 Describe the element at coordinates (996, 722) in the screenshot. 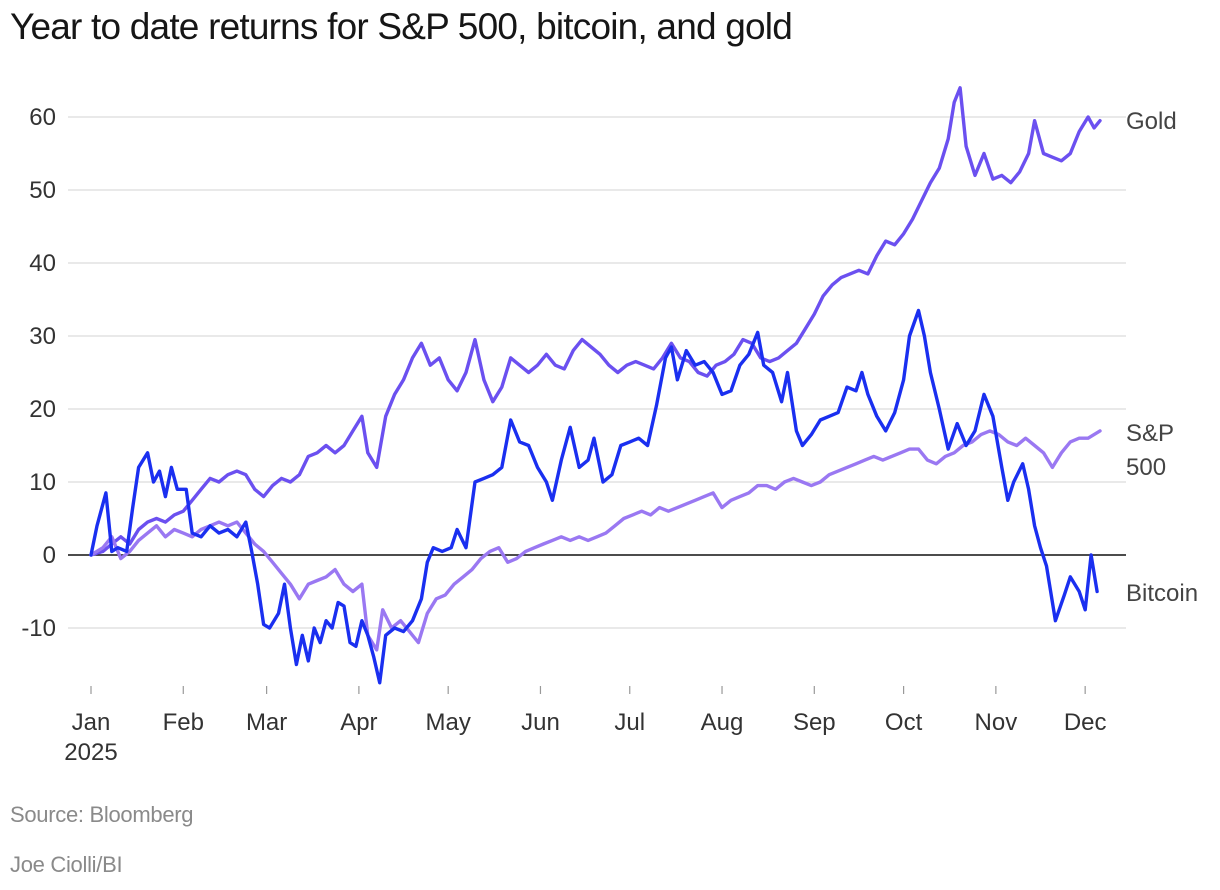

I see `x-tick-label: Nov` at that location.